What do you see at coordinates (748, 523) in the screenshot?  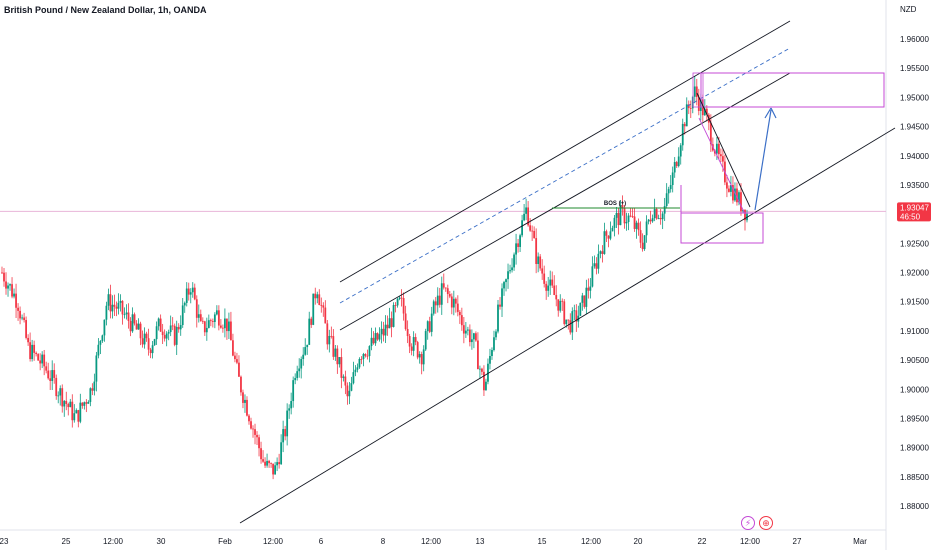 I see `lightning-icon: ⚡` at bounding box center [748, 523].